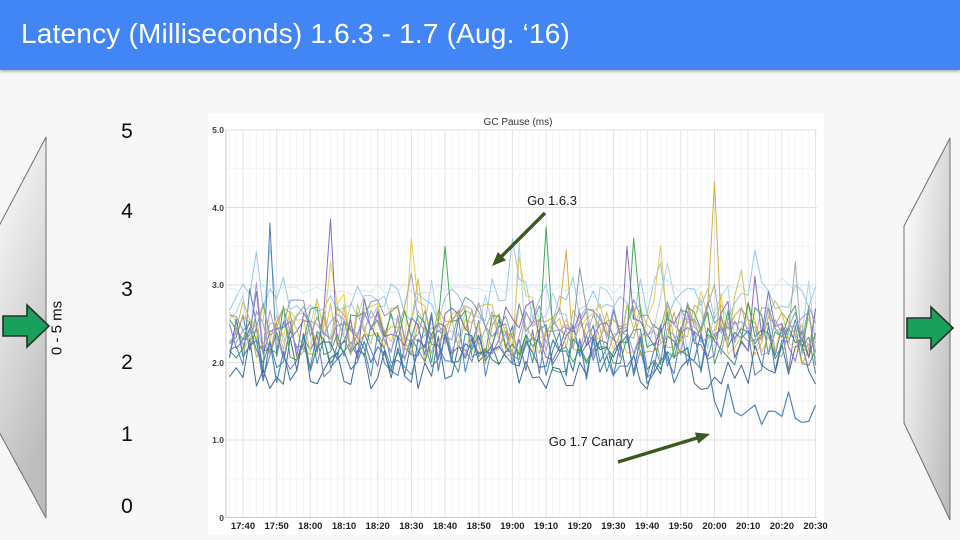  Describe the element at coordinates (445, 526) in the screenshot. I see `x-tick-label: 18:40` at that location.